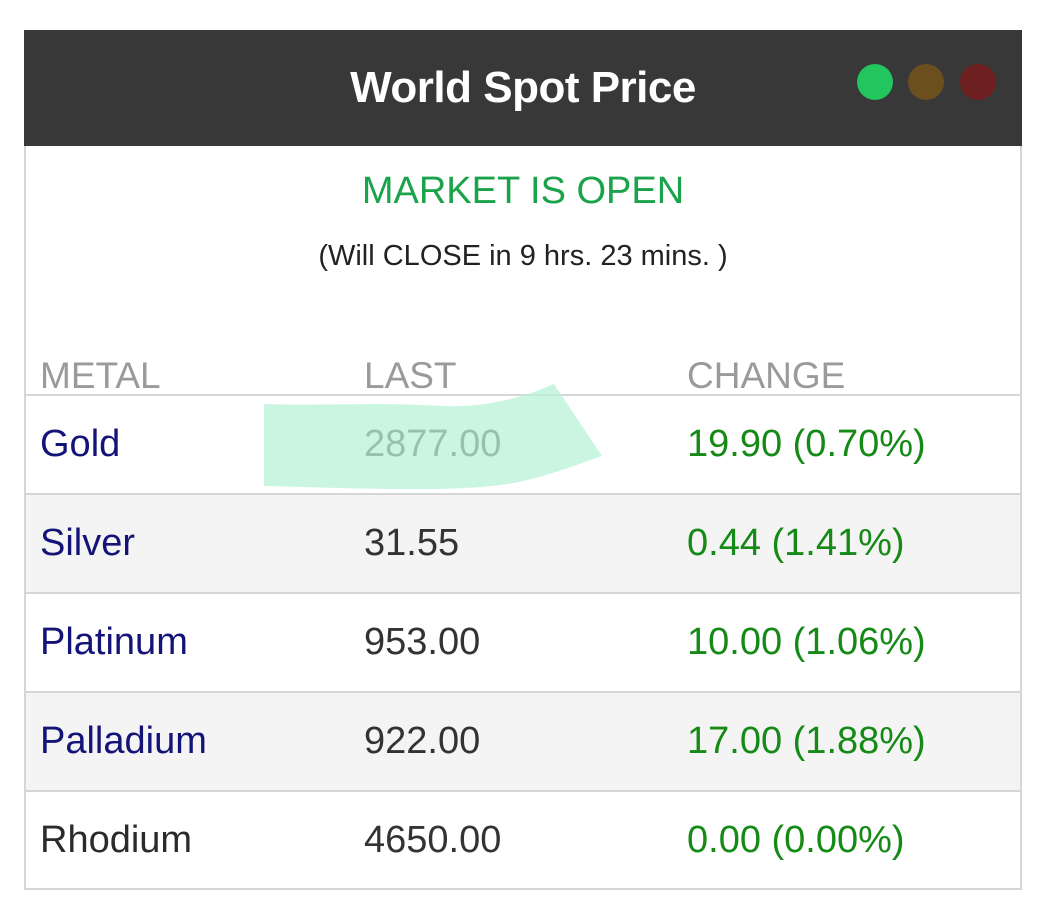 The height and width of the screenshot is (900, 1046). Describe the element at coordinates (523, 742) in the screenshot. I see `table-row-palladium: Palladium 922.00 17.00 (1.88%)` at that location.